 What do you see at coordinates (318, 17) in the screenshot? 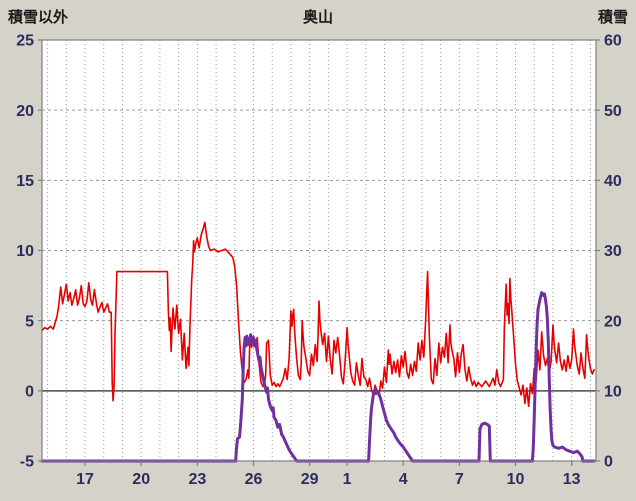
I see `chart-title: 奥山` at bounding box center [318, 17].